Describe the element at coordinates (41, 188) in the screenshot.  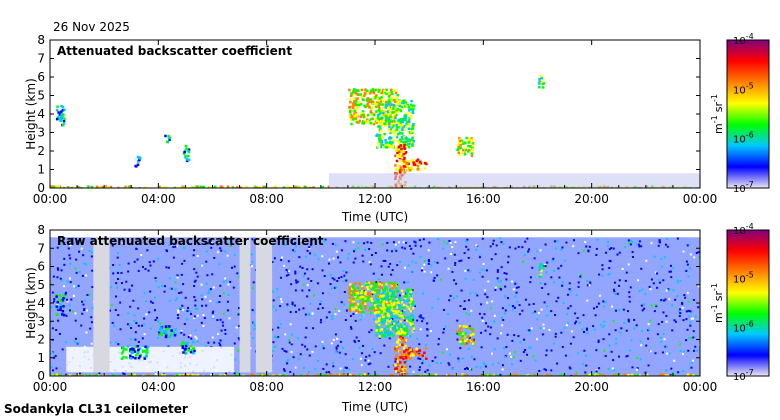
I see `y-tick-label: 0` at that location.